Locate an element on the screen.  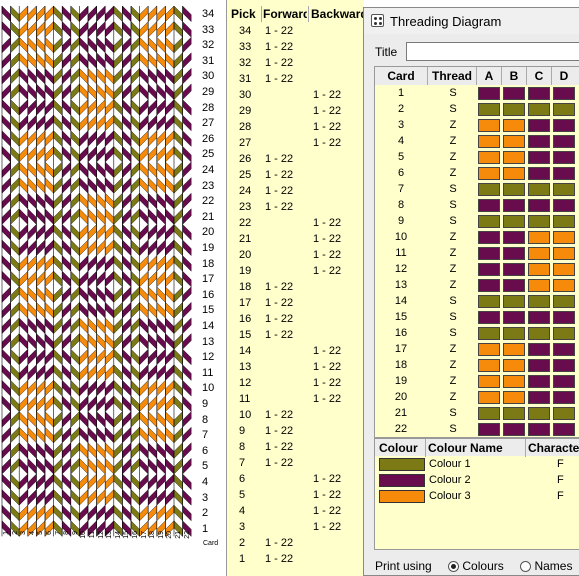
colour-row: Colour 3 F is located at coordinates (477, 497).